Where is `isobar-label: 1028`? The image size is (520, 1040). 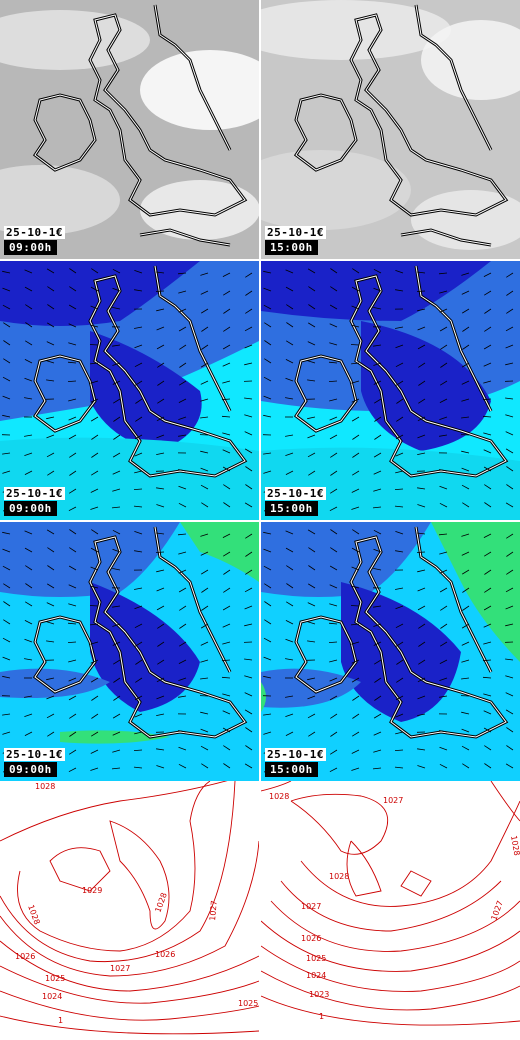
isobar-label: 1028 is located at coordinates (45, 786).